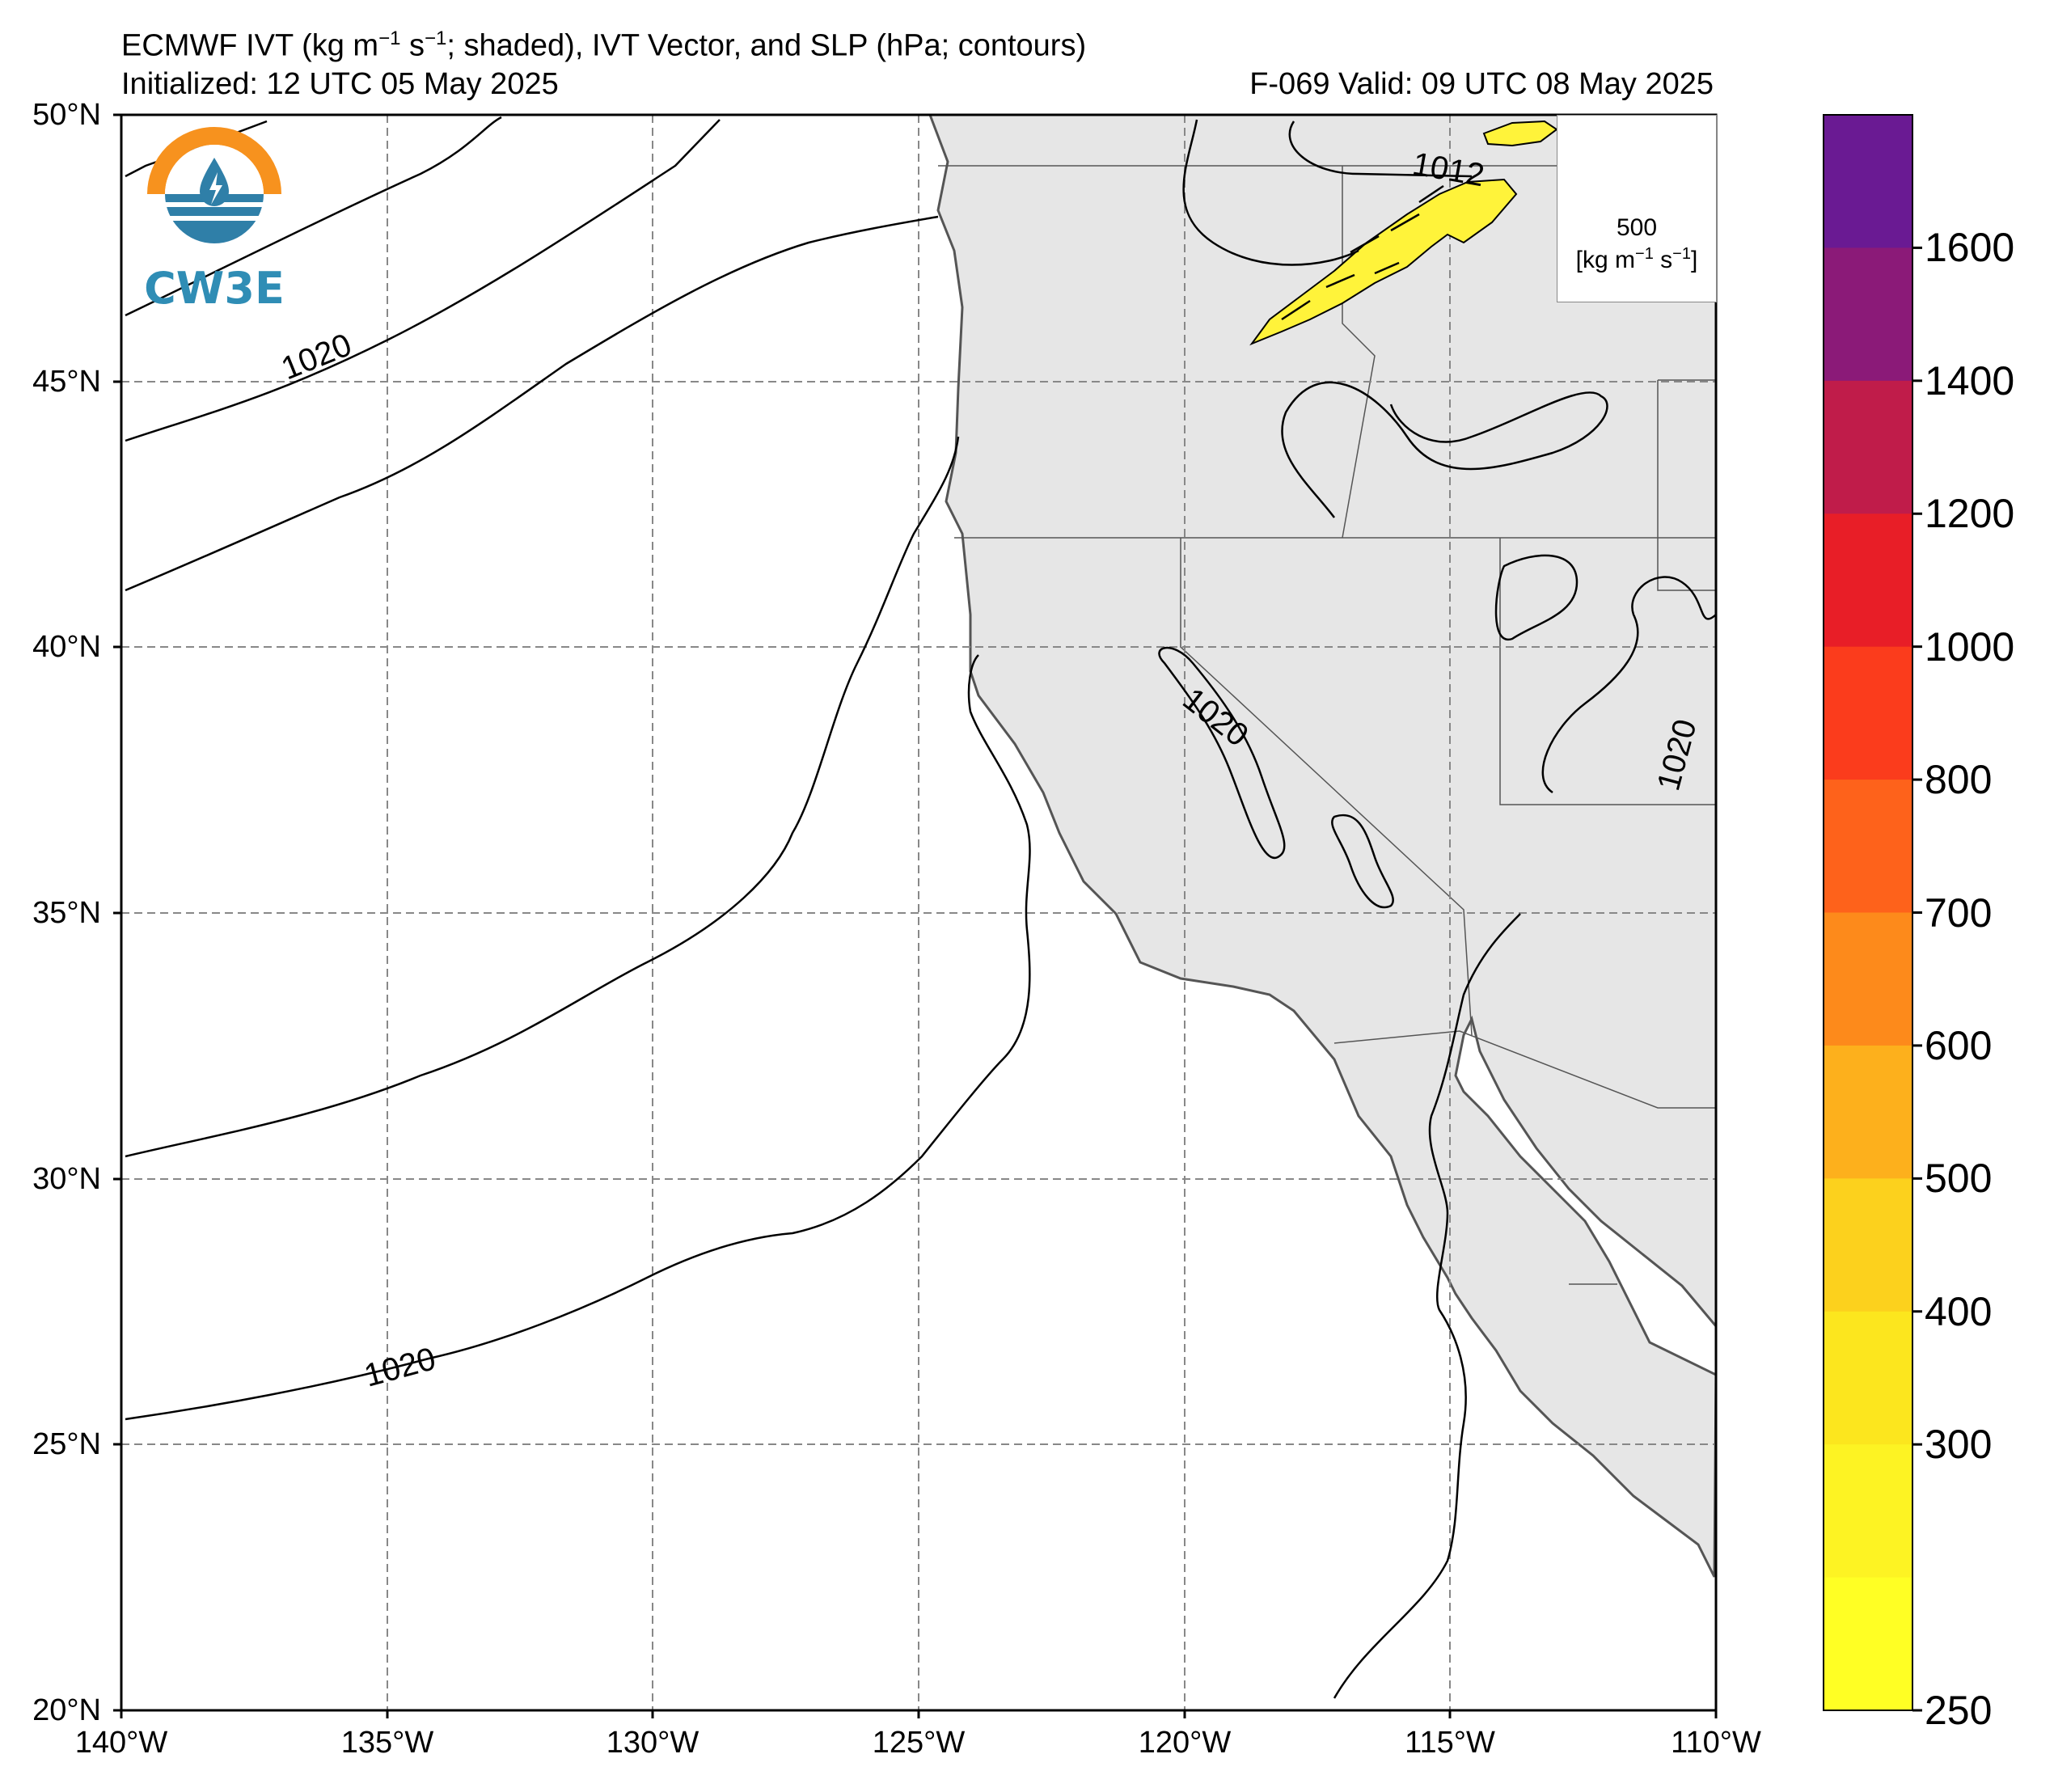 Image resolution: width=2054 pixels, height=1792 pixels. What do you see at coordinates (66, 115) in the screenshot?
I see `lat-label: 50°N` at bounding box center [66, 115].